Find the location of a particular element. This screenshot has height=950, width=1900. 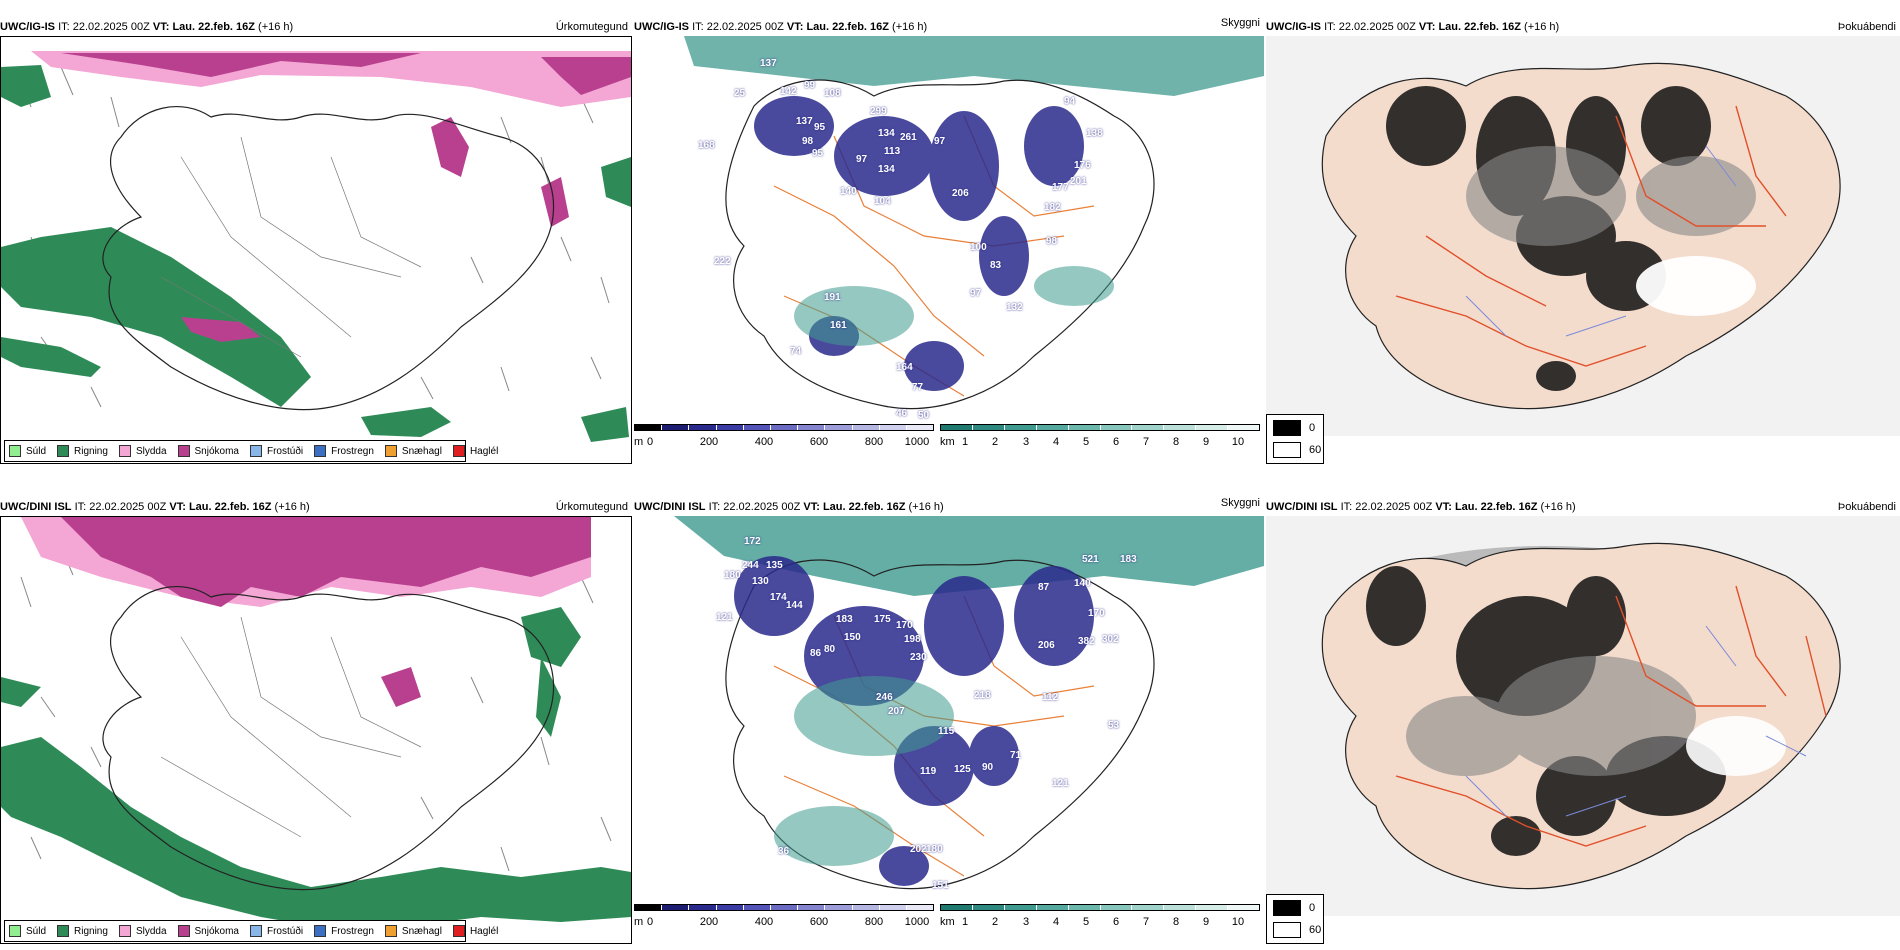

station-value: 95 is located at coordinates (818, 153).